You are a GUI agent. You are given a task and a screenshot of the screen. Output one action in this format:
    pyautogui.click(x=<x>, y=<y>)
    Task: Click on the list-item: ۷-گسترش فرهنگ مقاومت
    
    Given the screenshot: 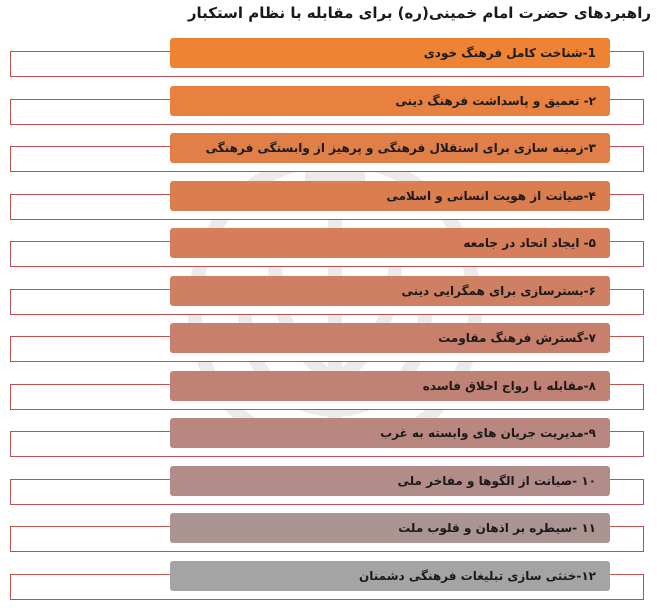 What is the action you would take?
    pyautogui.click(x=328, y=343)
    